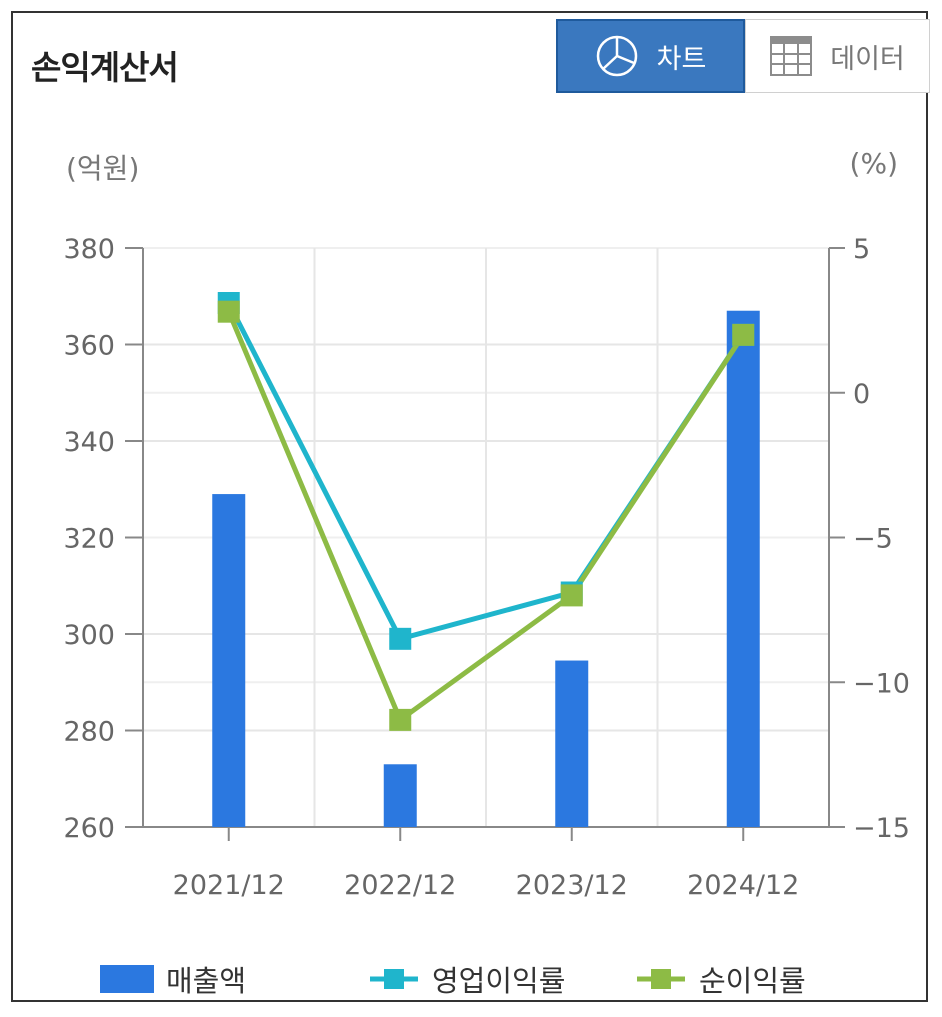  What do you see at coordinates (400, 885) in the screenshot?
I see `x-tick-label: 2022/12` at bounding box center [400, 885].